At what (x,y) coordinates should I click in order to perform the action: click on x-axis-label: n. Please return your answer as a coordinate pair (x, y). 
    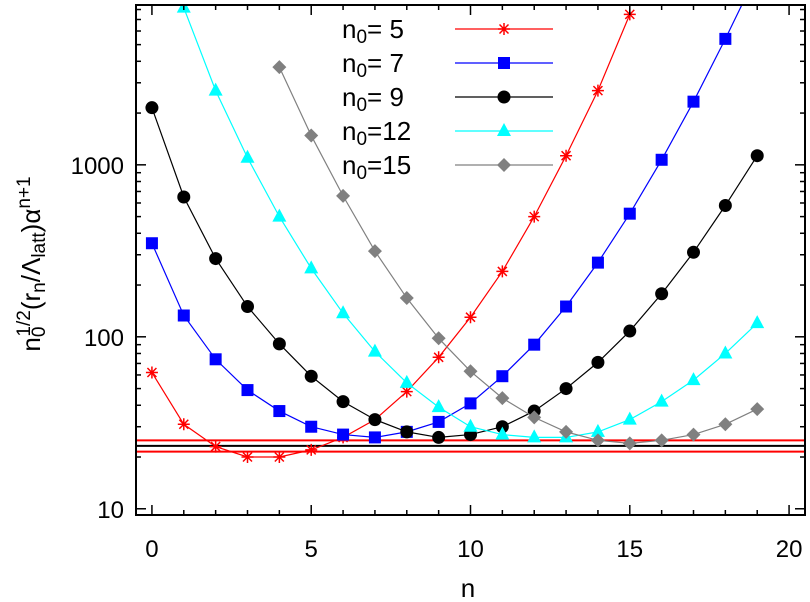
    Looking at the image, I should click on (468, 587).